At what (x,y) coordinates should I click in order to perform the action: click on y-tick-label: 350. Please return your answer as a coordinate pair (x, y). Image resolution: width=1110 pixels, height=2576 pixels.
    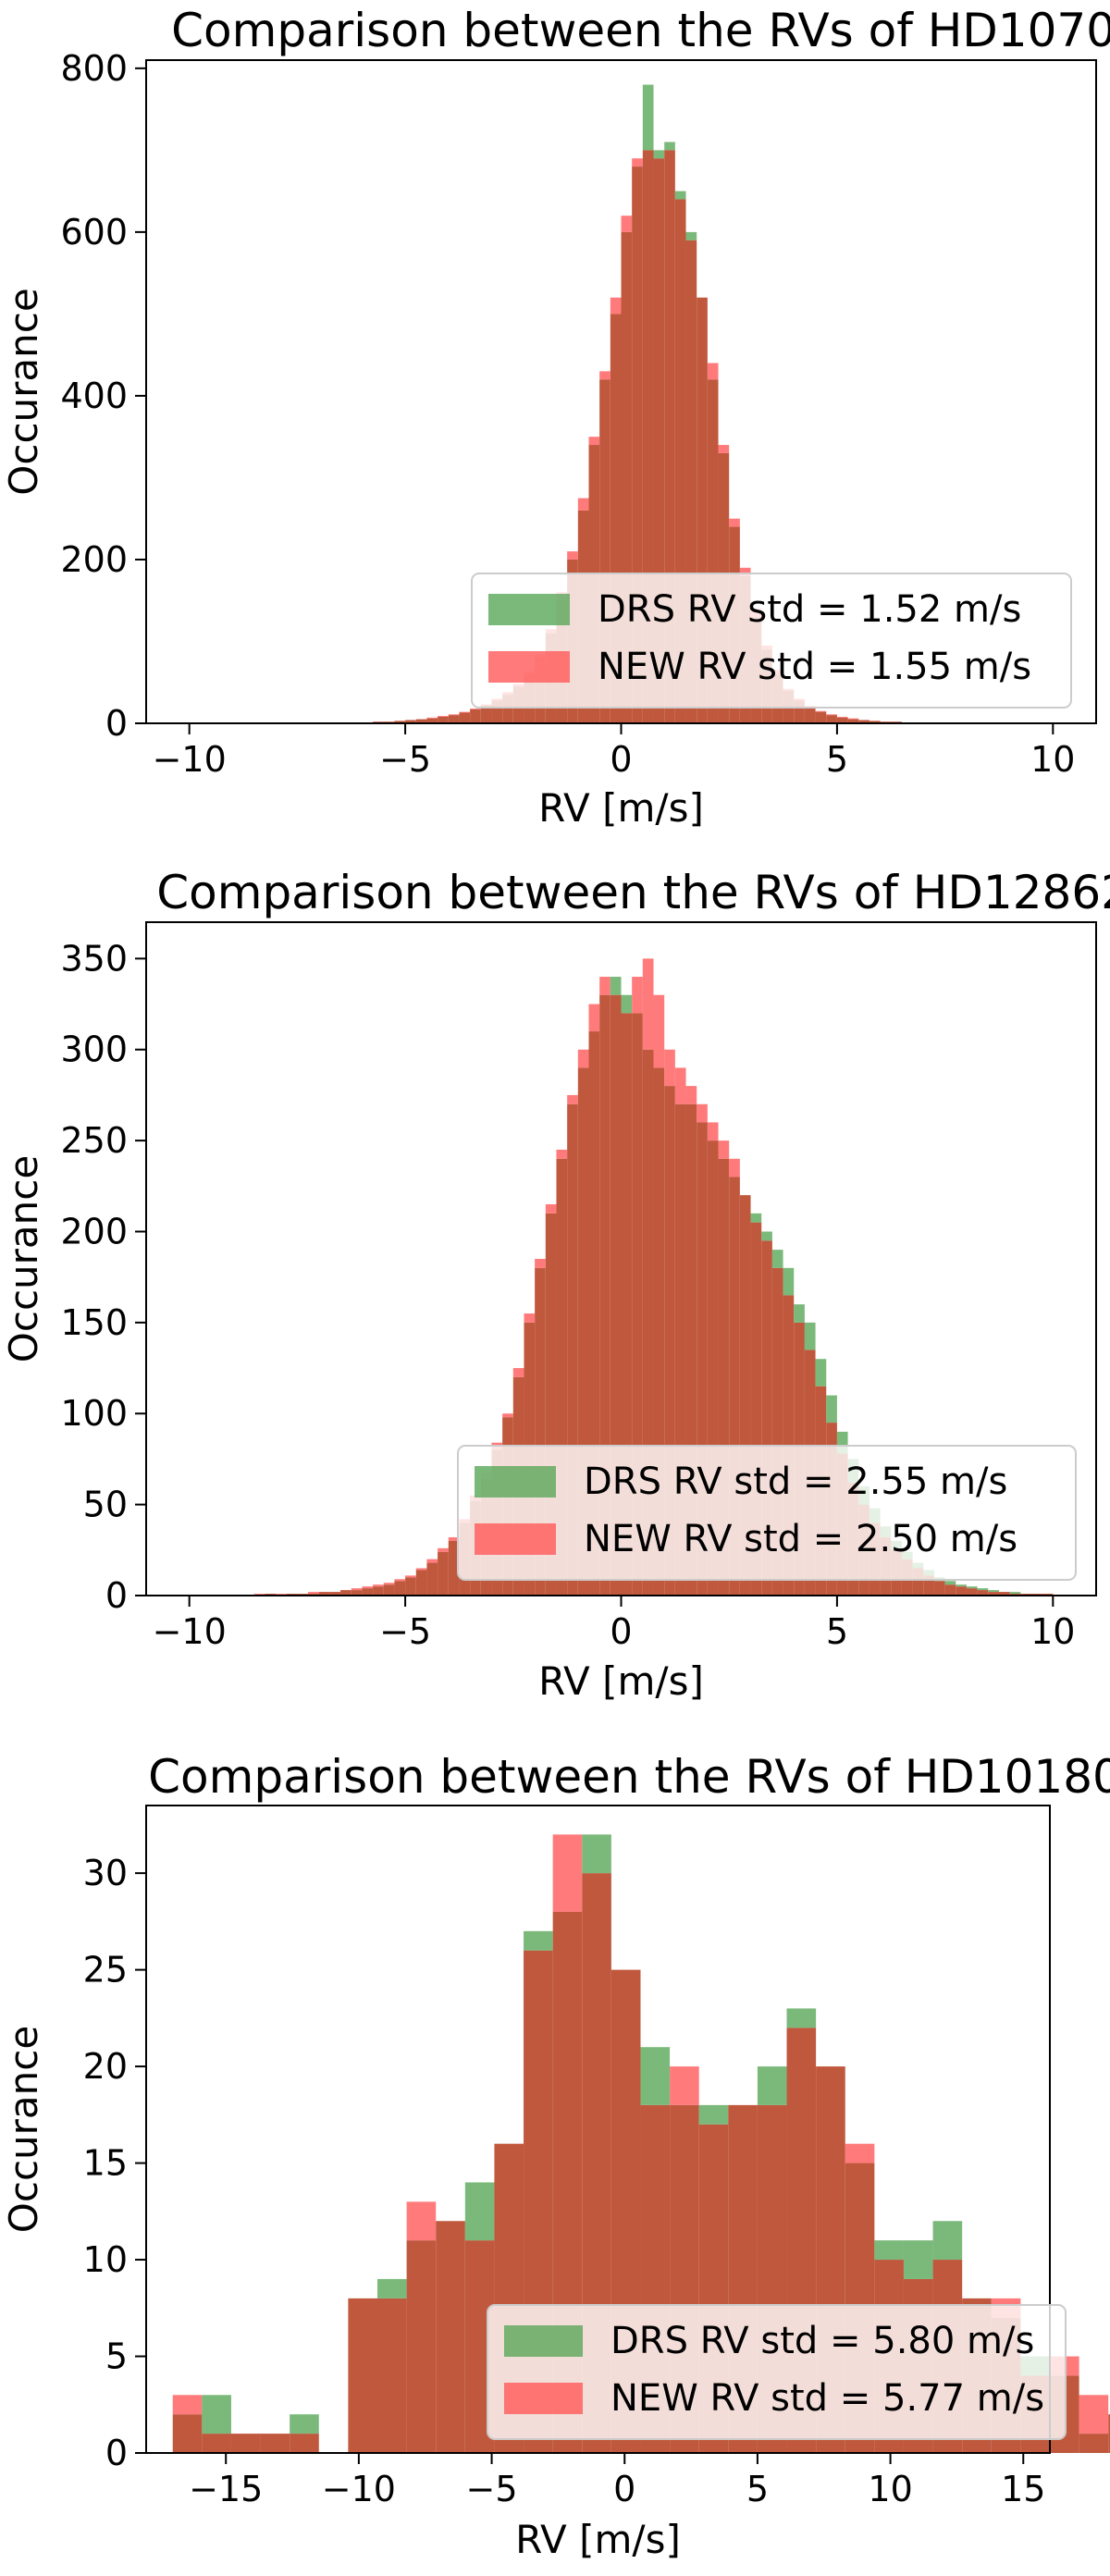
    Looking at the image, I should click on (94, 958).